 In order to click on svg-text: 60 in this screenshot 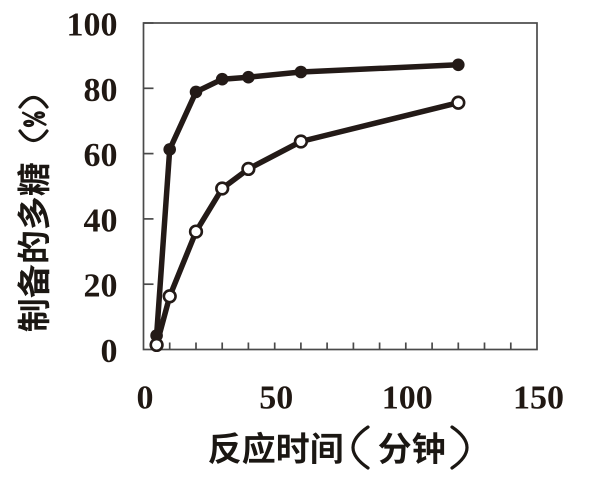, I will do `click(101, 155)`.